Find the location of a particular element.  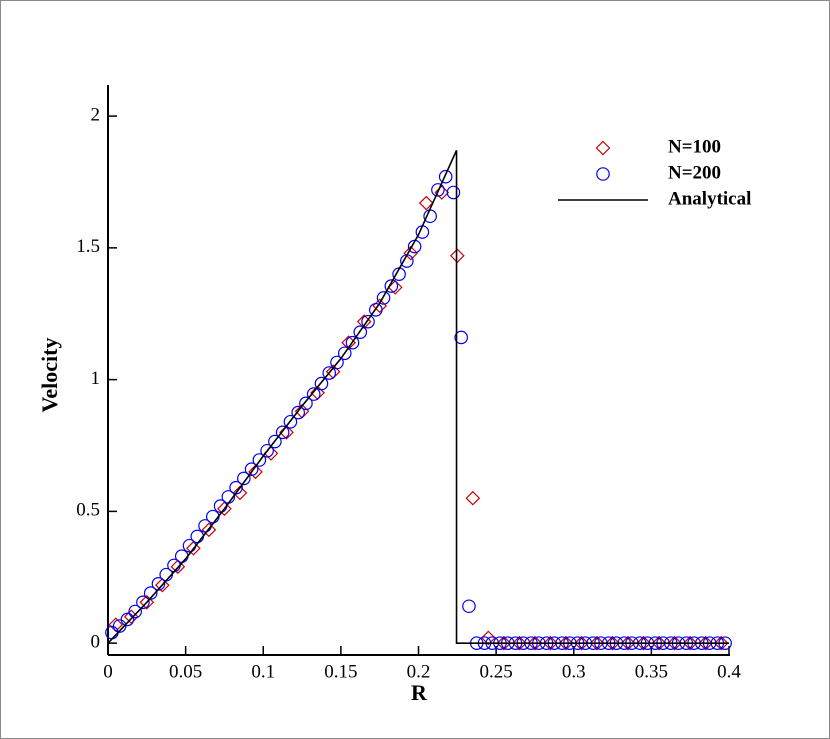

legend-label: N=100 is located at coordinates (694, 146).